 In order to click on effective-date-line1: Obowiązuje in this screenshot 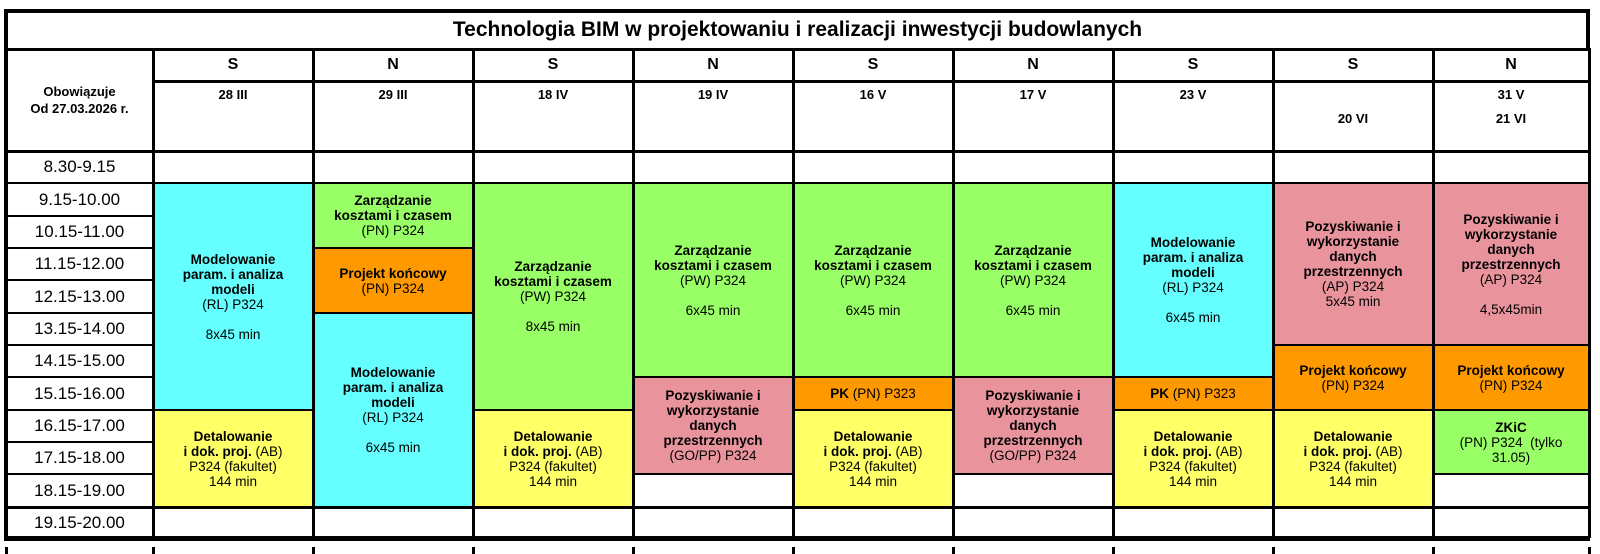, I will do `click(79, 91)`.